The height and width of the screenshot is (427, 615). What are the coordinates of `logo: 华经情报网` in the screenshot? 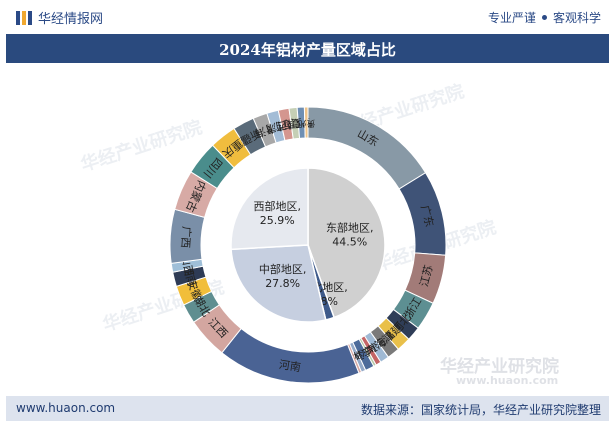 It's located at (59, 17).